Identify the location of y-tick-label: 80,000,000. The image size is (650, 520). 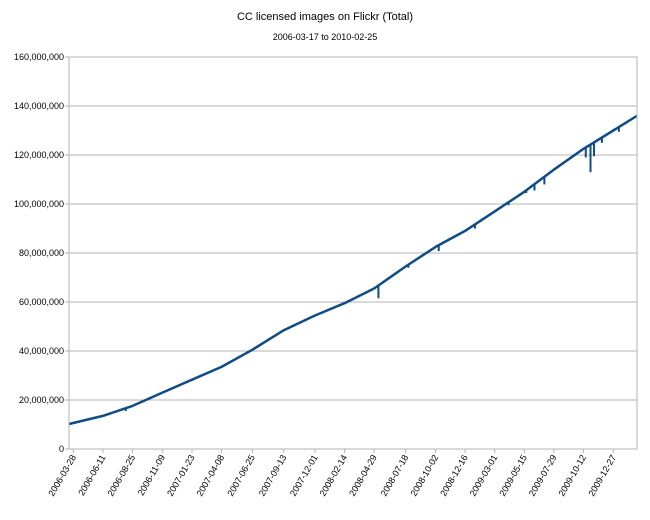
(41, 253).